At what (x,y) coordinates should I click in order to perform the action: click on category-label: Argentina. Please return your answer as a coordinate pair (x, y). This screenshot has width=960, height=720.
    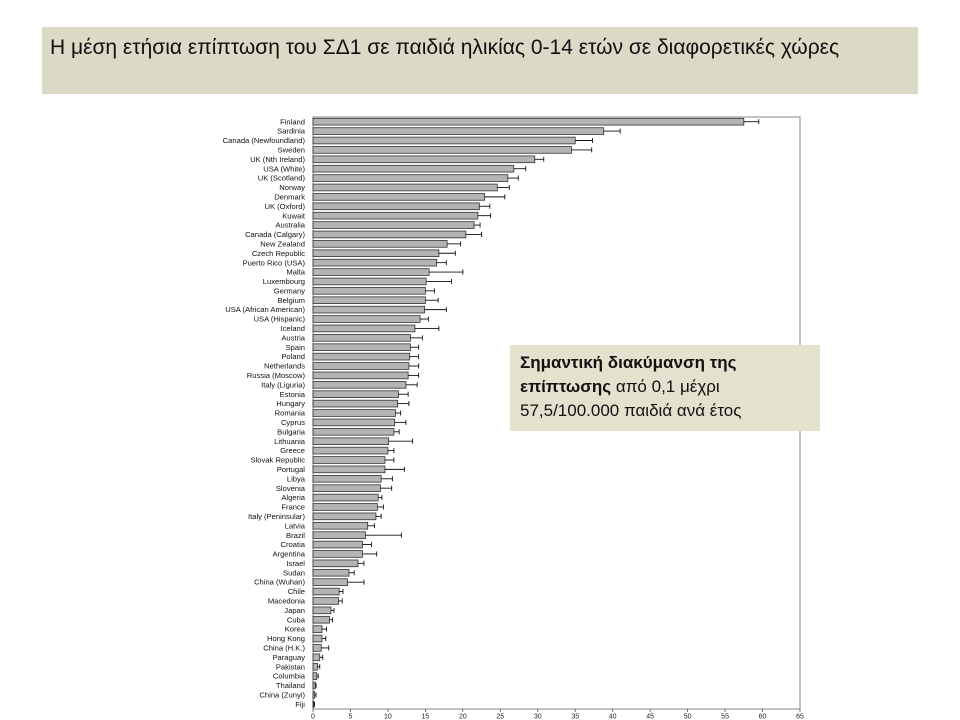
    Looking at the image, I should click on (288, 554).